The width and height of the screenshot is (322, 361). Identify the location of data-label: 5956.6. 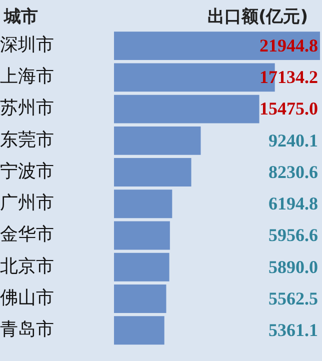
(293, 235).